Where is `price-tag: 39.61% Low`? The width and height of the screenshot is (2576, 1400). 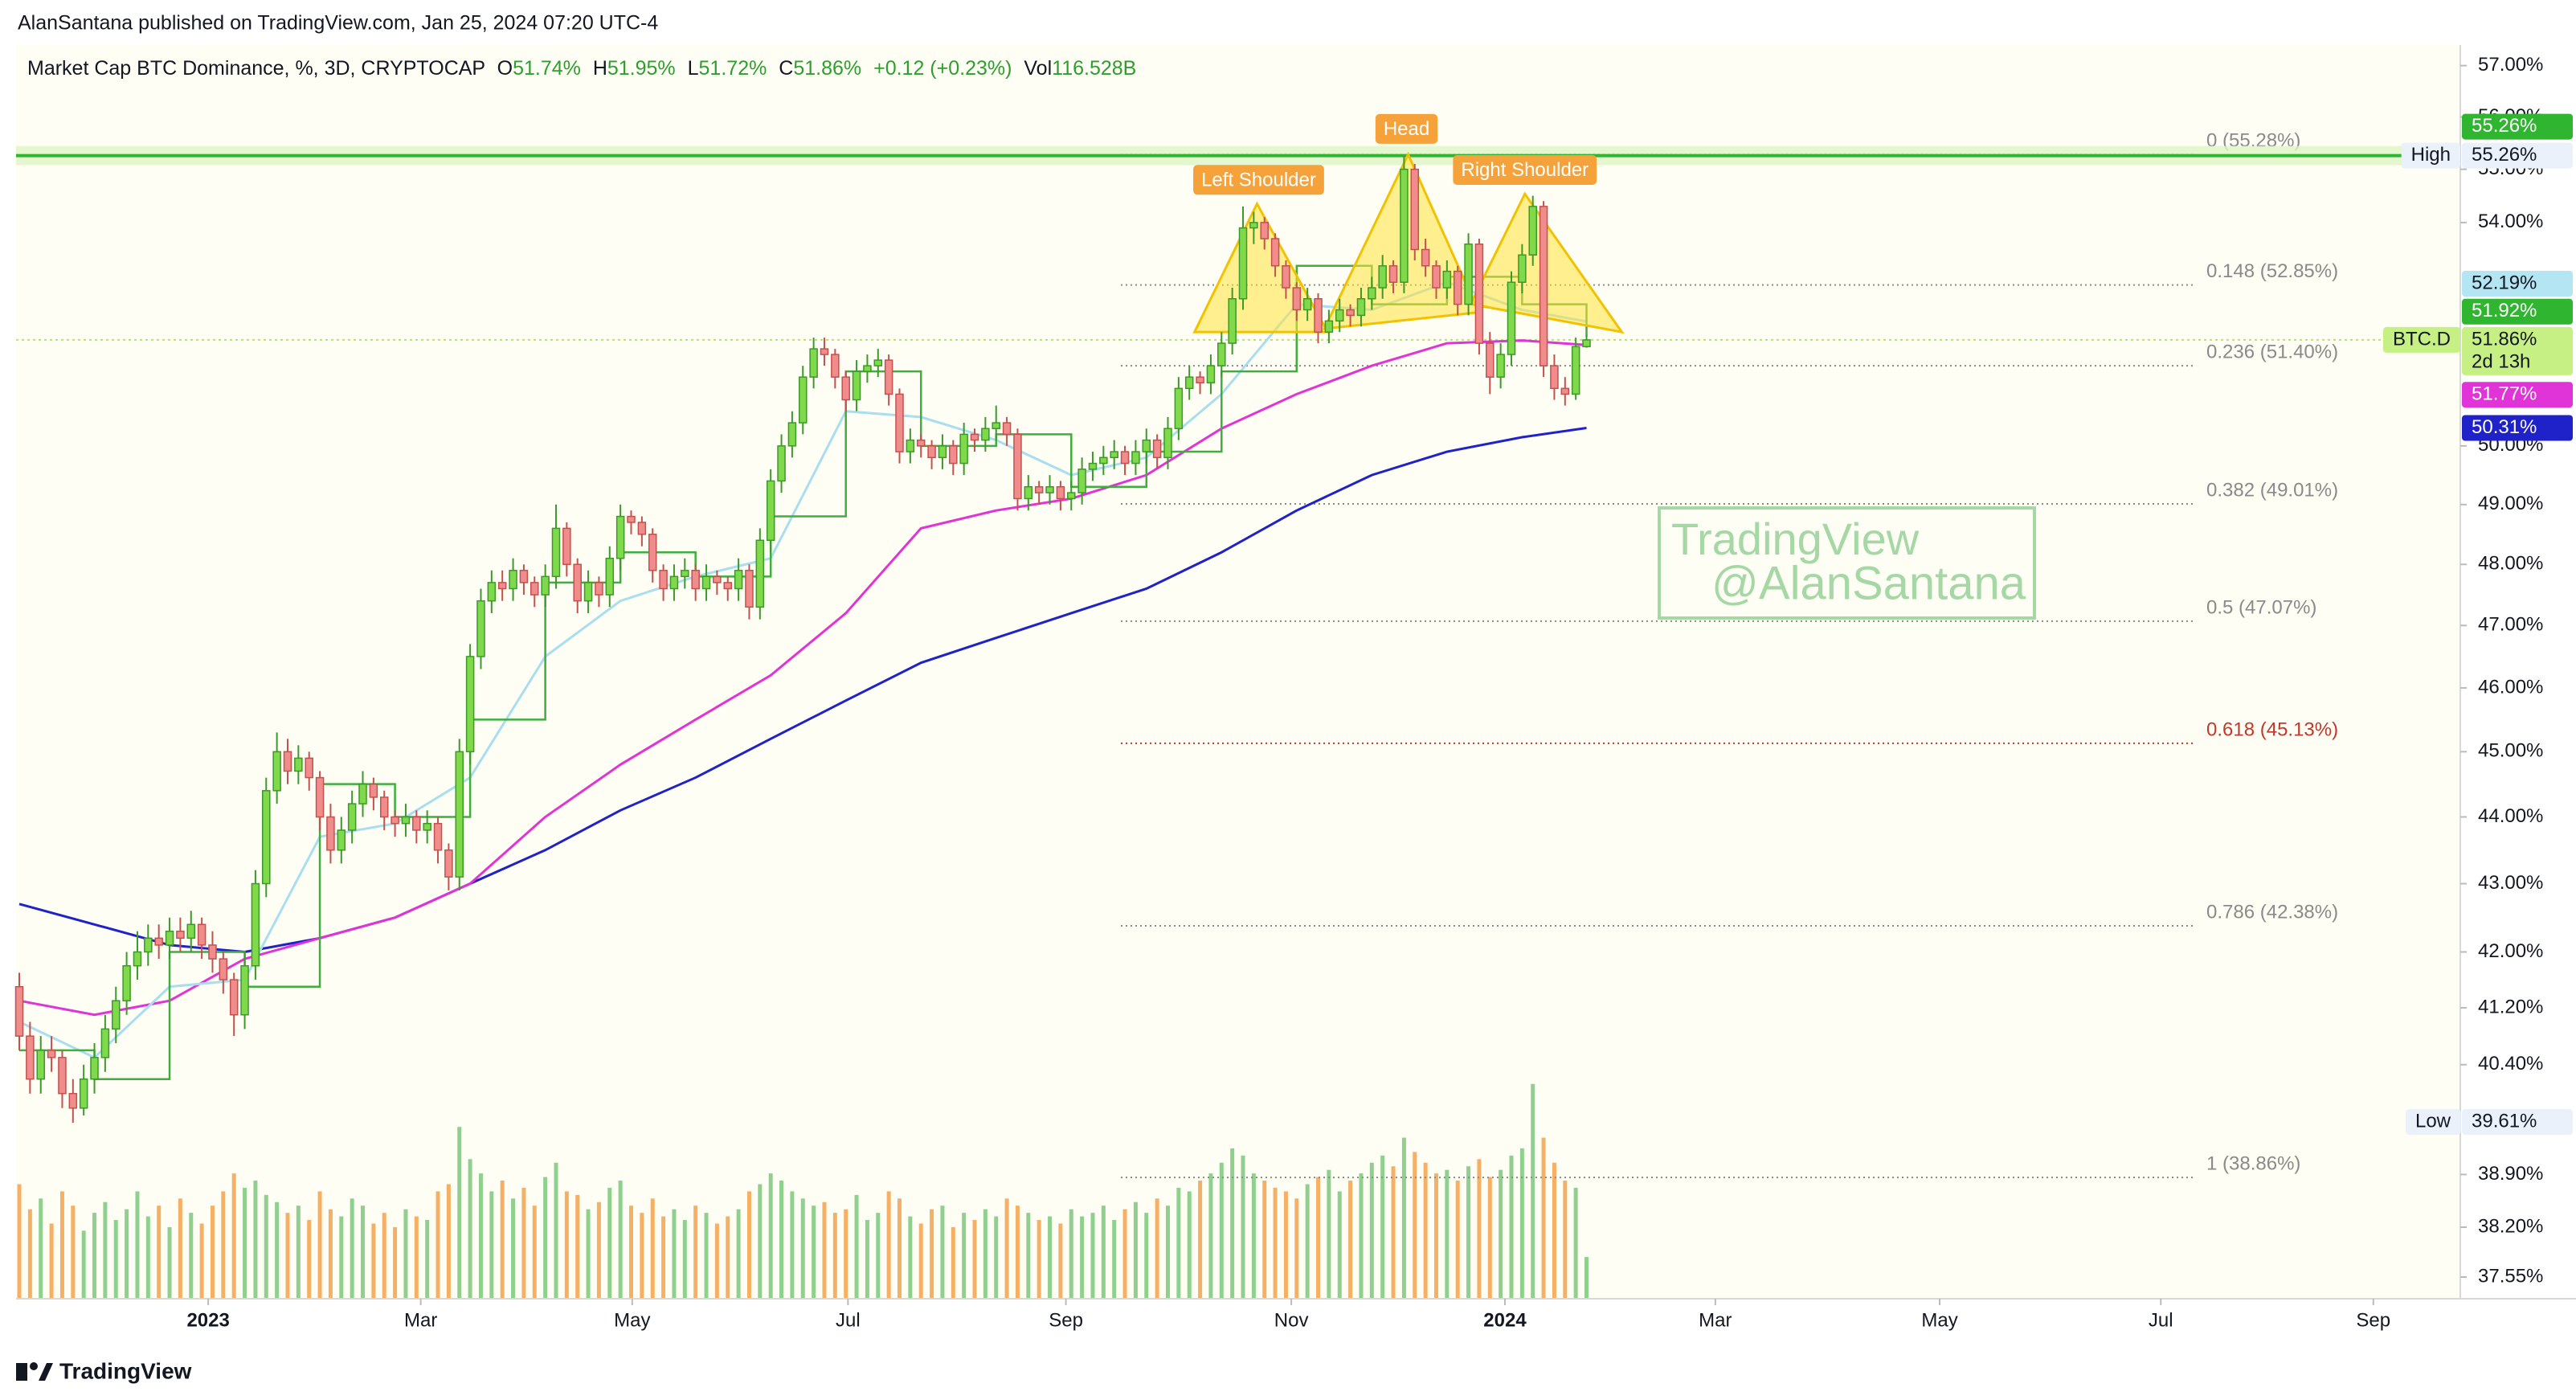 price-tag: 39.61% Low is located at coordinates (2489, 1122).